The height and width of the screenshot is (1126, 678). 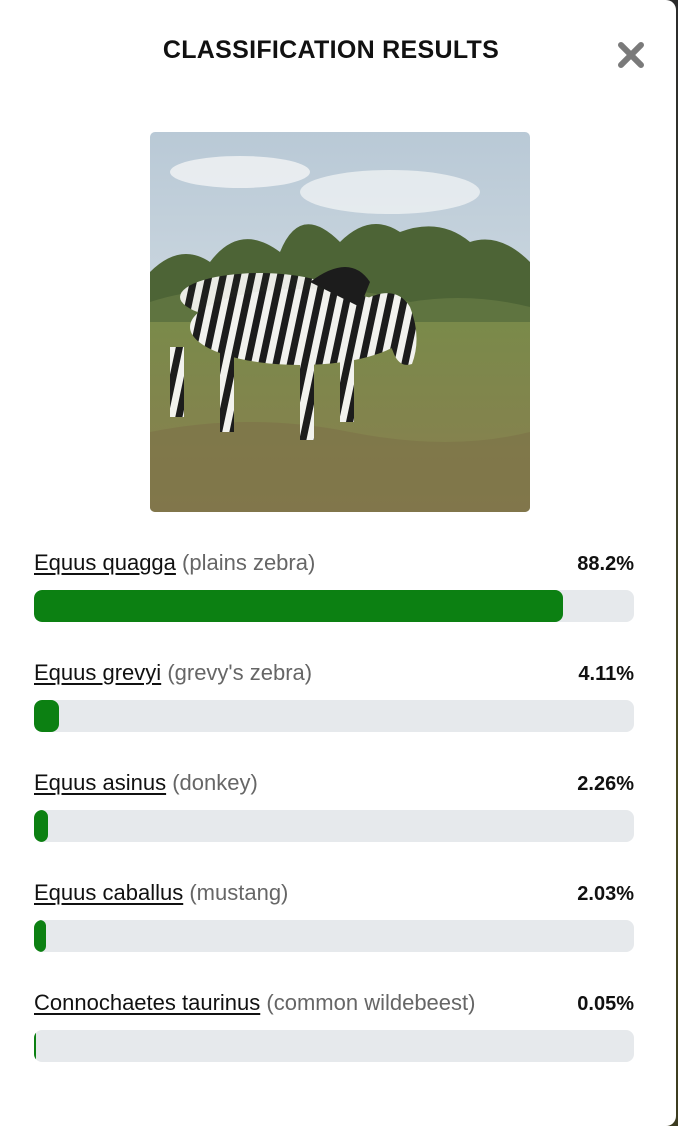 What do you see at coordinates (605, 784) in the screenshot?
I see `result-percent: 2.26%` at bounding box center [605, 784].